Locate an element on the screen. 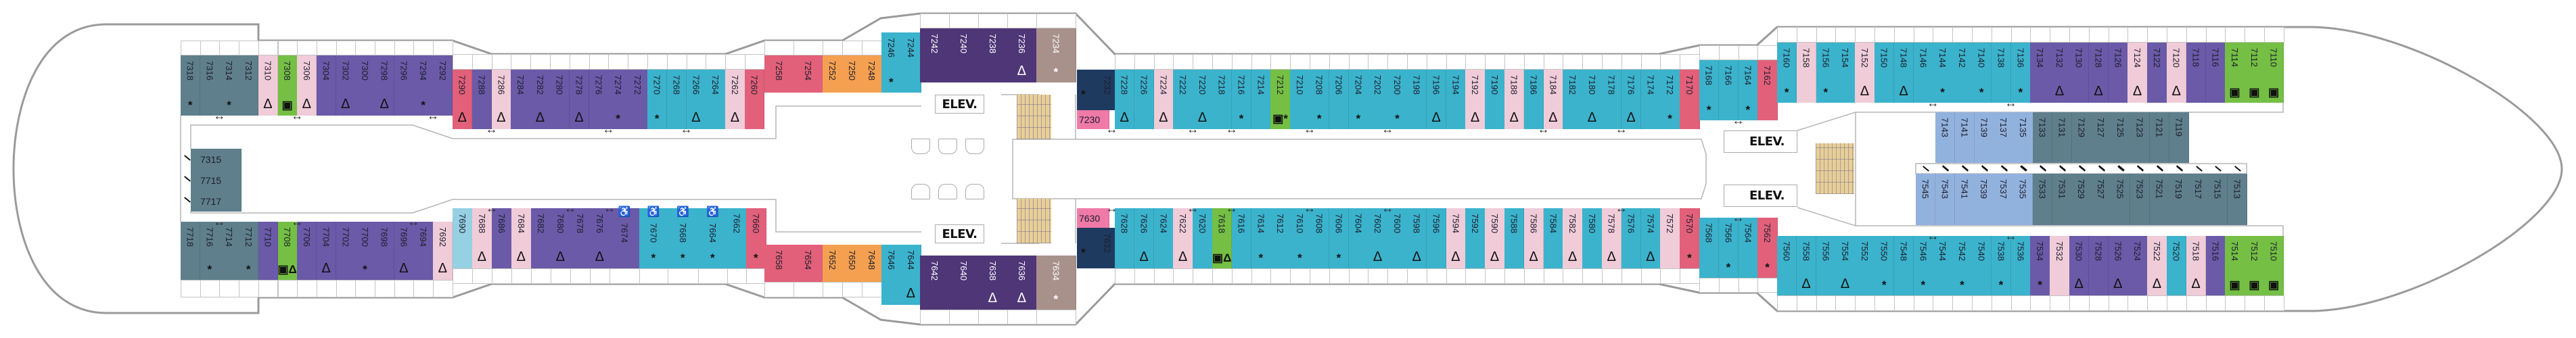  cabin-7126: 7126 is located at coordinates (2118, 73).